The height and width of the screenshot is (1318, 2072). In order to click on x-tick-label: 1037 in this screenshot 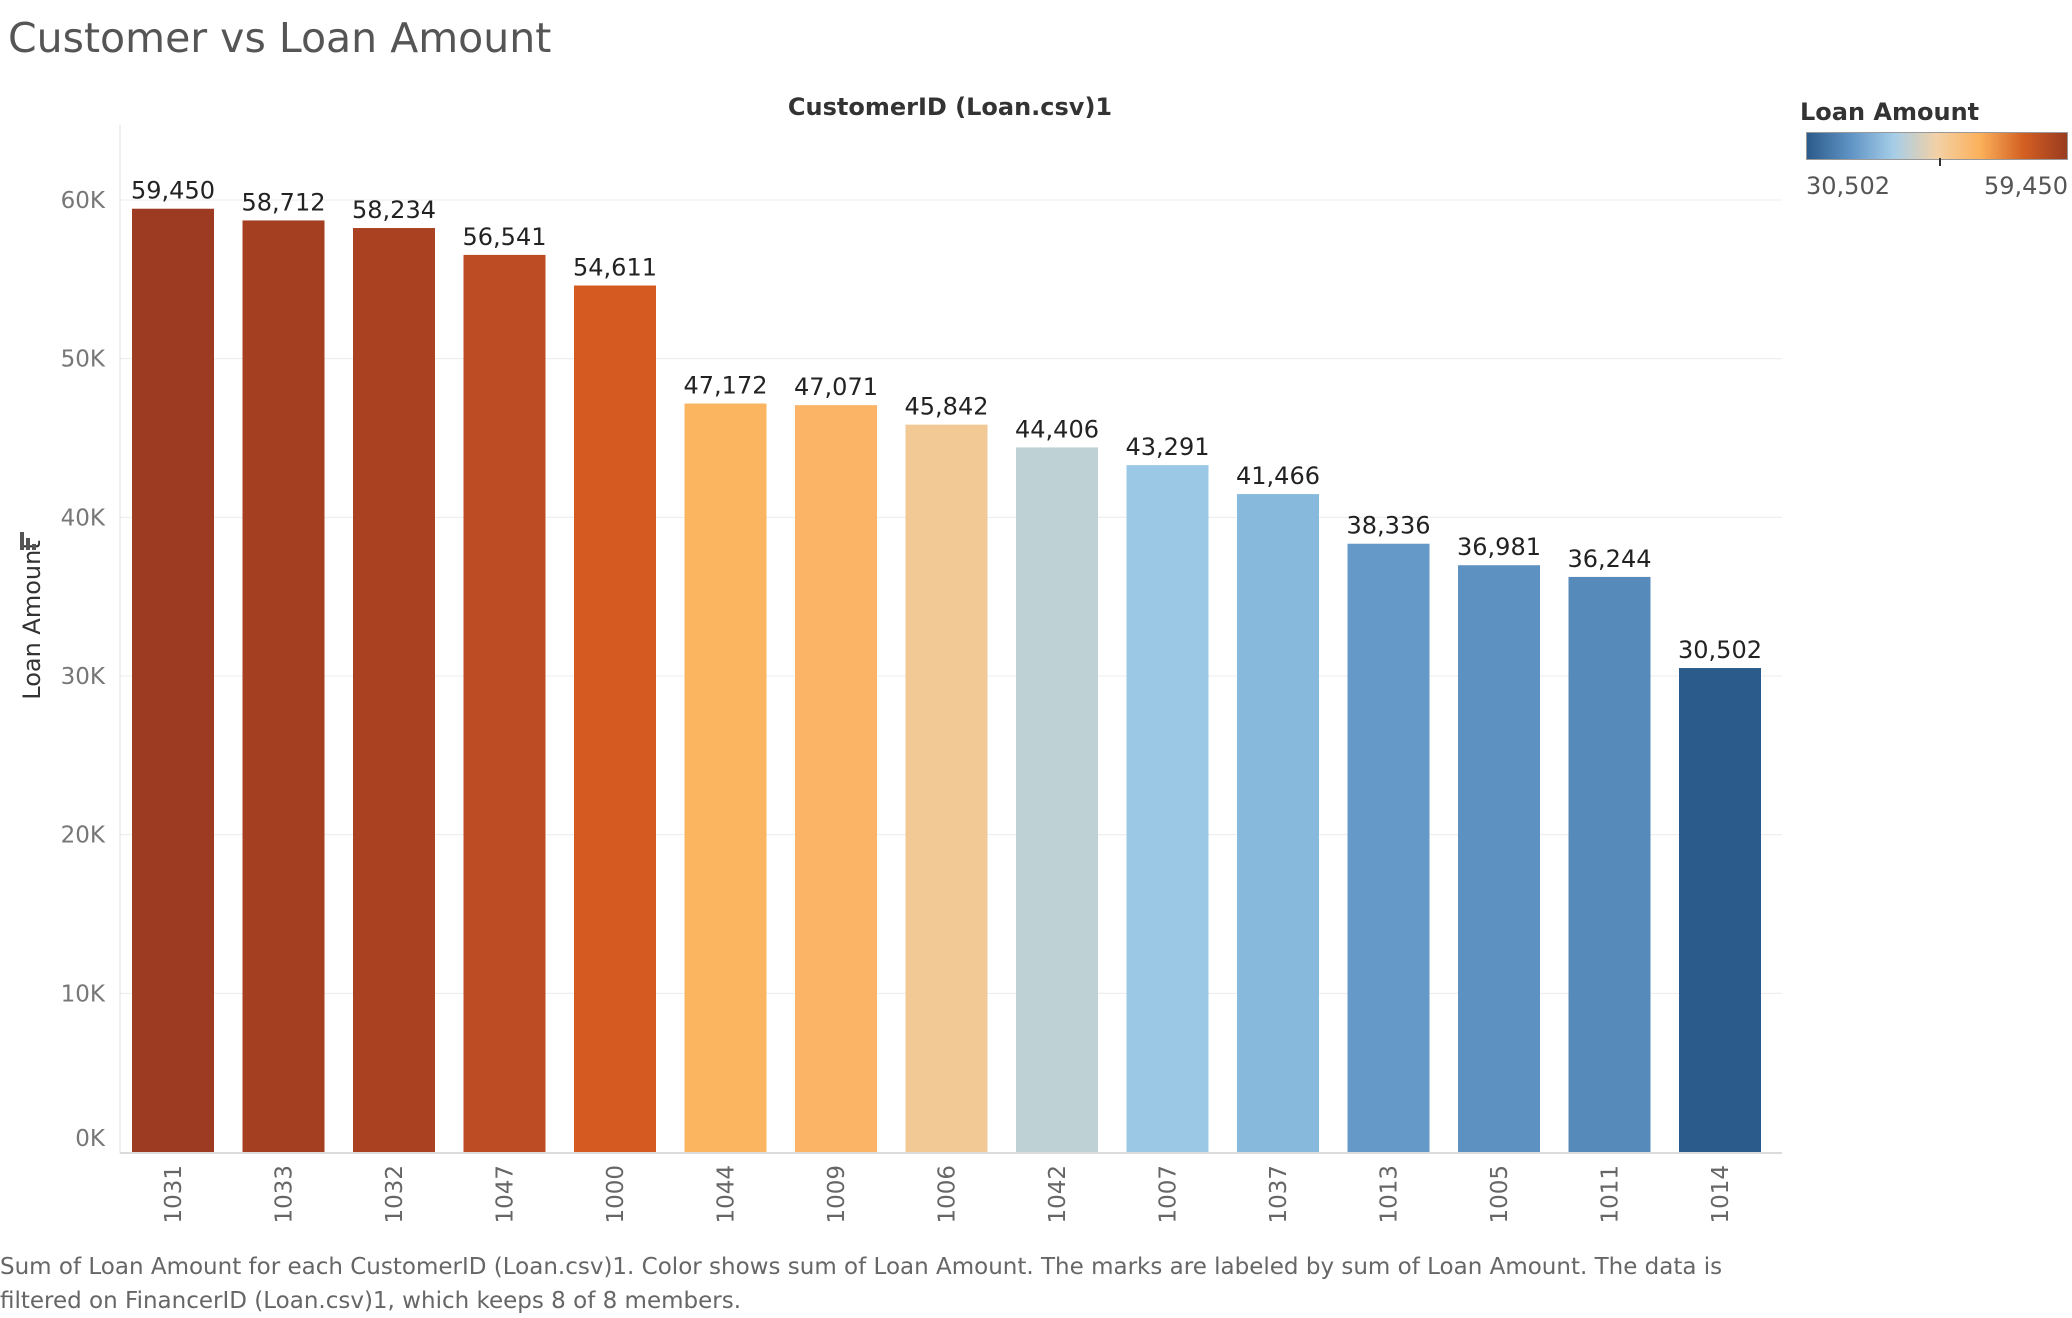, I will do `click(1279, 1194)`.